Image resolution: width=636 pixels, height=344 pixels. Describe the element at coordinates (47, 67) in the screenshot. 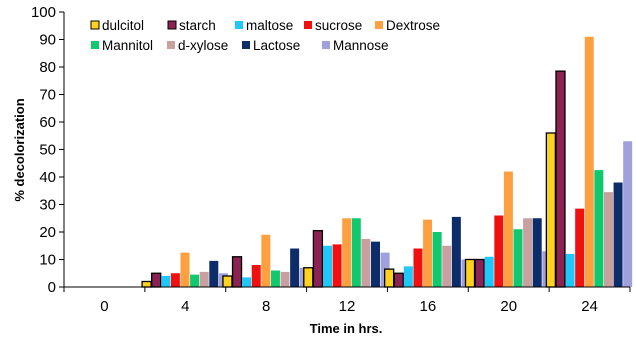

I see `y-tick-label: 80` at that location.